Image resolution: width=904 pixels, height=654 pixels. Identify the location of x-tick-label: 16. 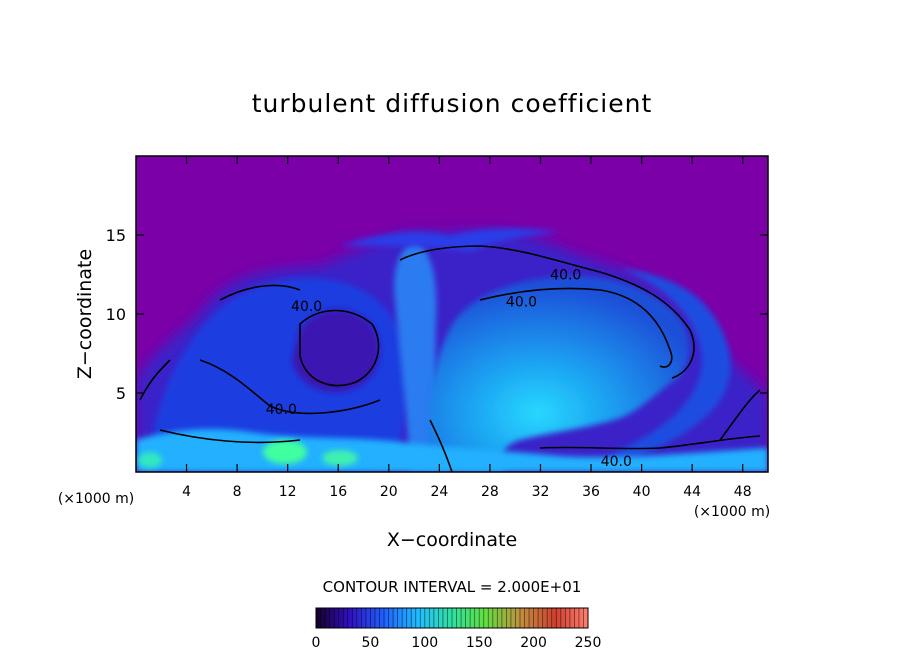
(338, 492).